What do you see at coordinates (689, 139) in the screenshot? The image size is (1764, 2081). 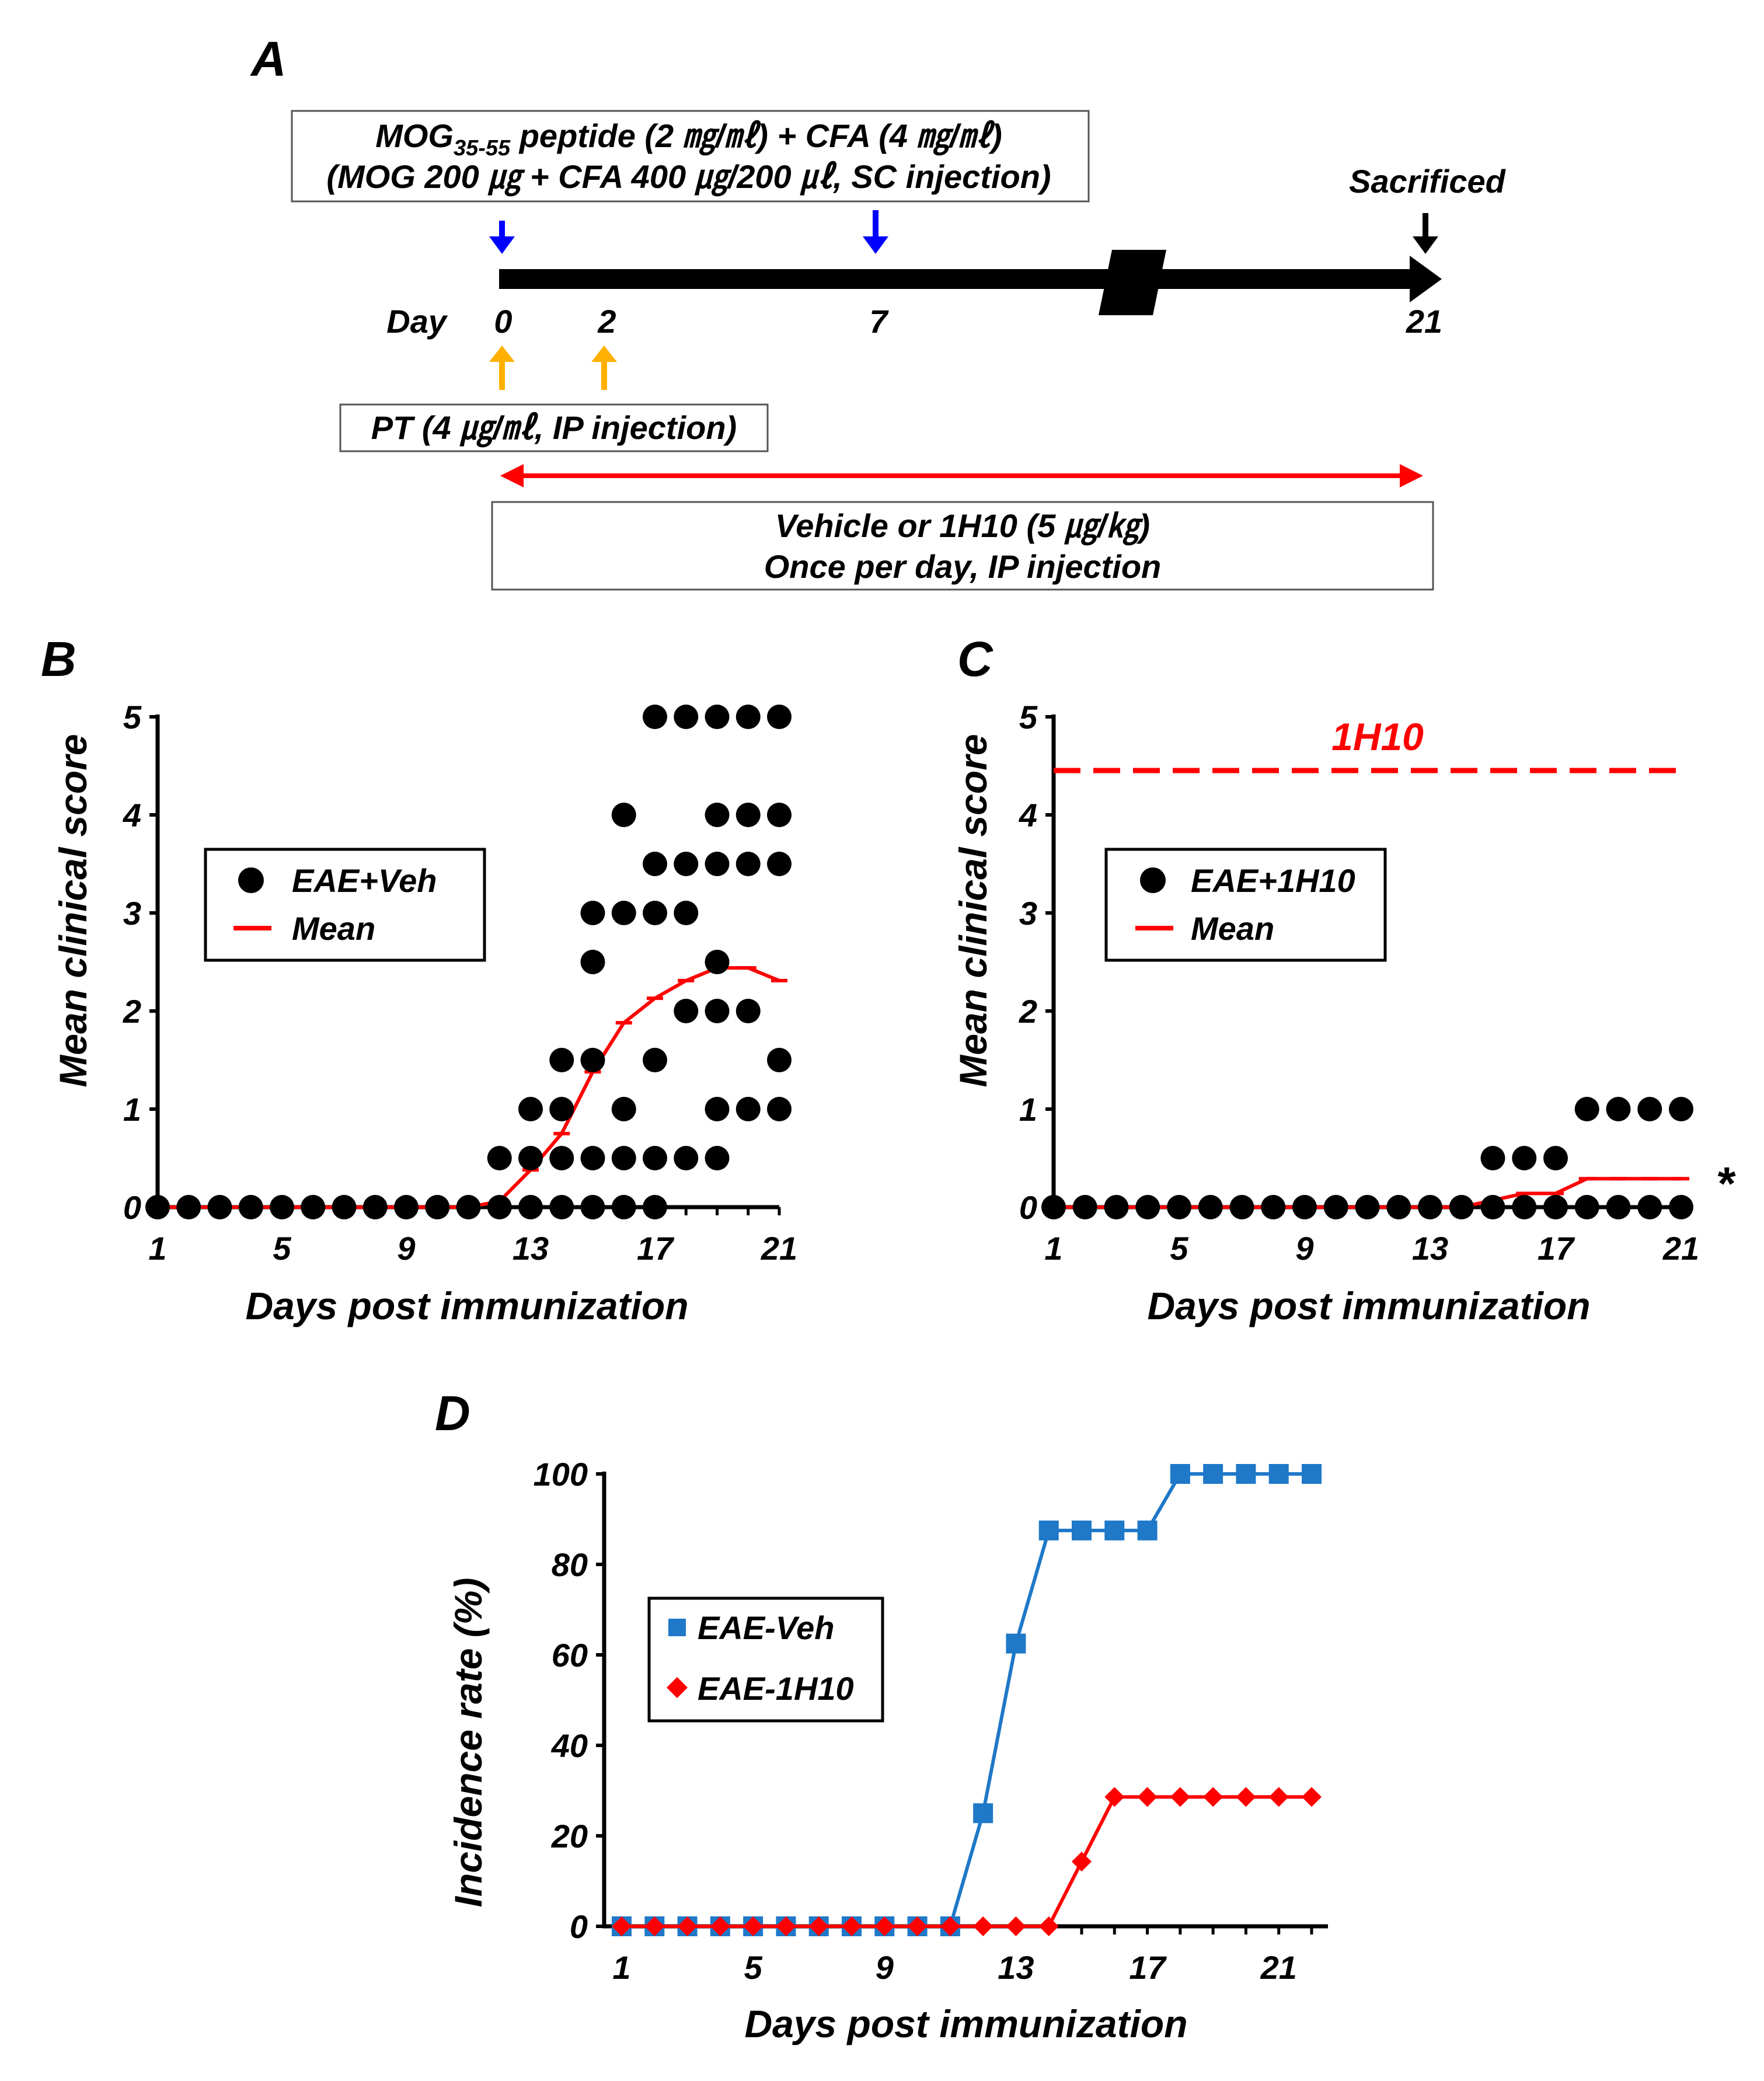 I see `mog-line-1: MOG35-55 peptide (2 ㎎/㎖) + CFA (4 ㎎/㎖)` at bounding box center [689, 139].